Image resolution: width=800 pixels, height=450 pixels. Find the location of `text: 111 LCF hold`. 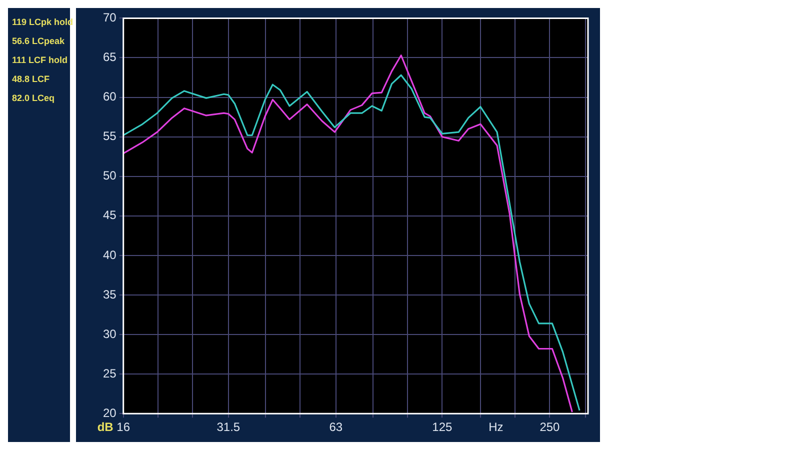

text: 111 LCF hold is located at coordinates (40, 60).